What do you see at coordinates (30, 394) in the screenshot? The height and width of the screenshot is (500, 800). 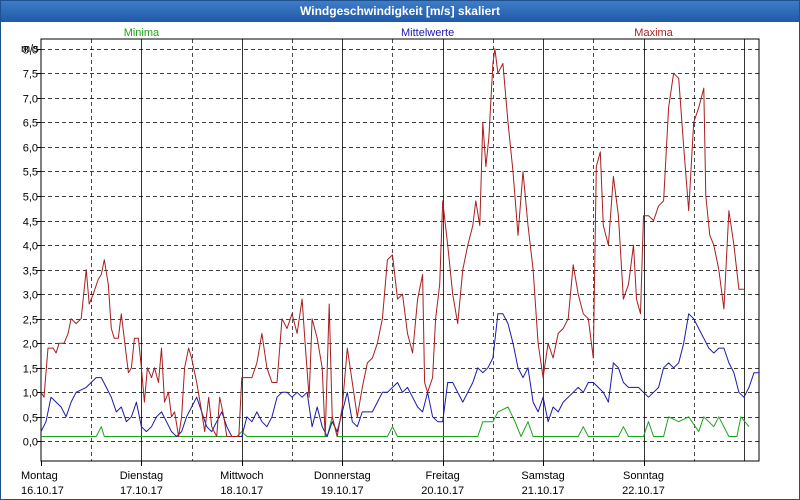 I see `y-tick-label: 1,0` at bounding box center [30, 394].